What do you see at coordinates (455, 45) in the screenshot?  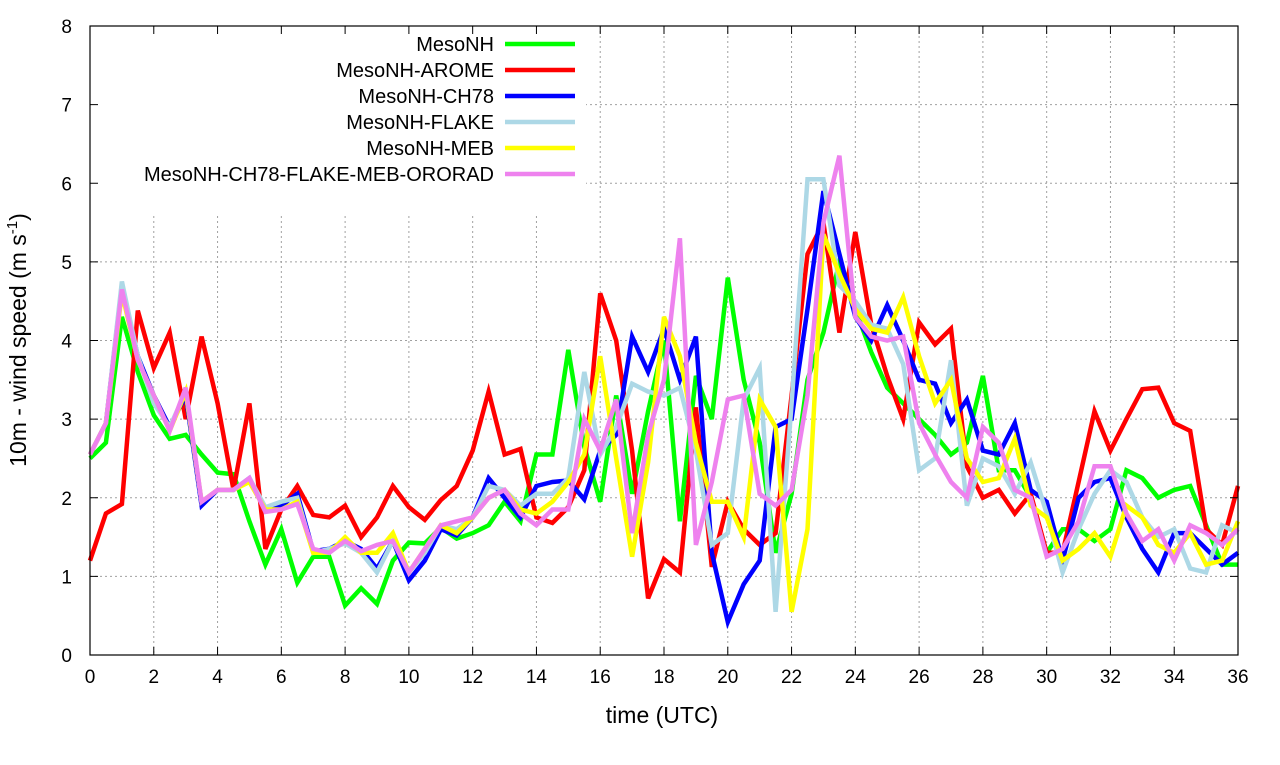 I see `legend-label: MesoNH` at bounding box center [455, 45].